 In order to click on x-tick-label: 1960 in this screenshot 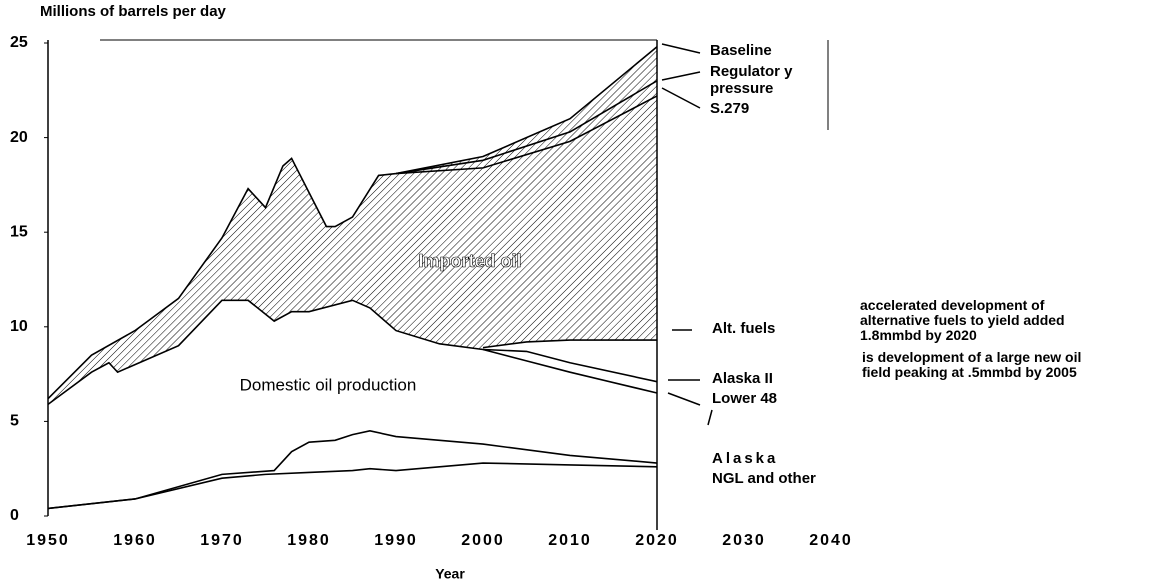, I will do `click(135, 540)`.